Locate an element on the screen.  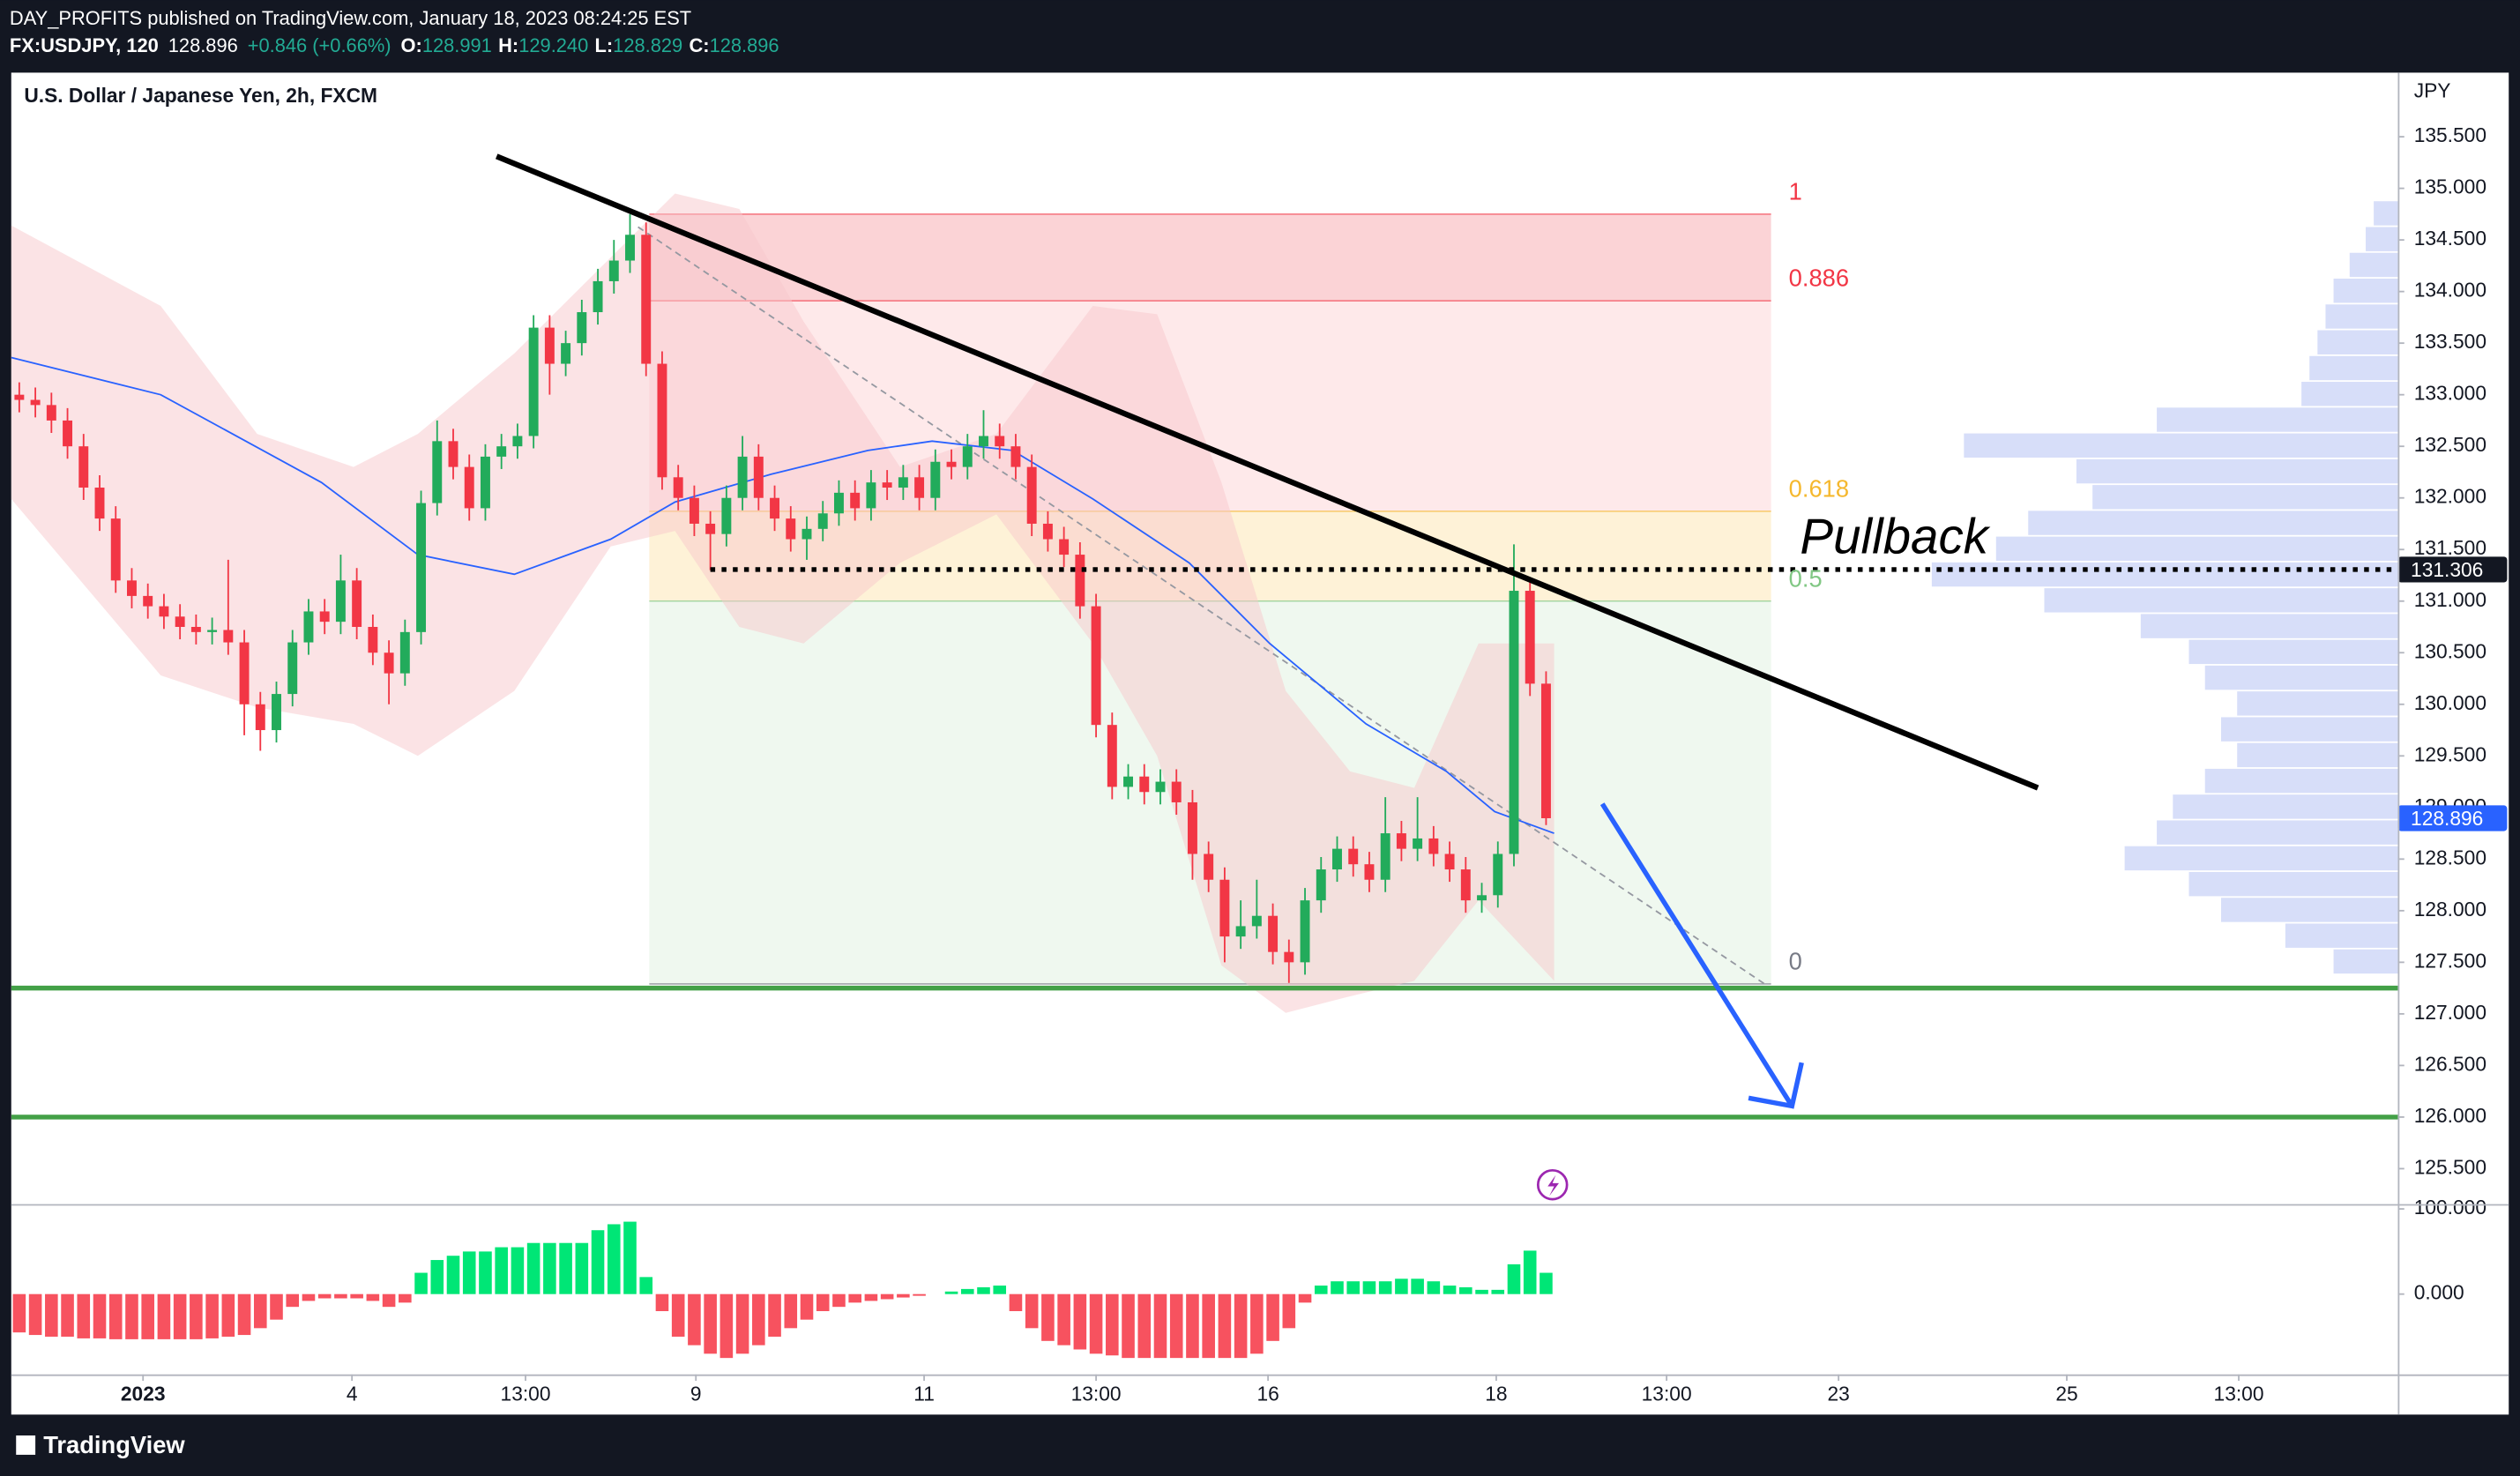
y-tick-label: 129.500 is located at coordinates (2450, 753).